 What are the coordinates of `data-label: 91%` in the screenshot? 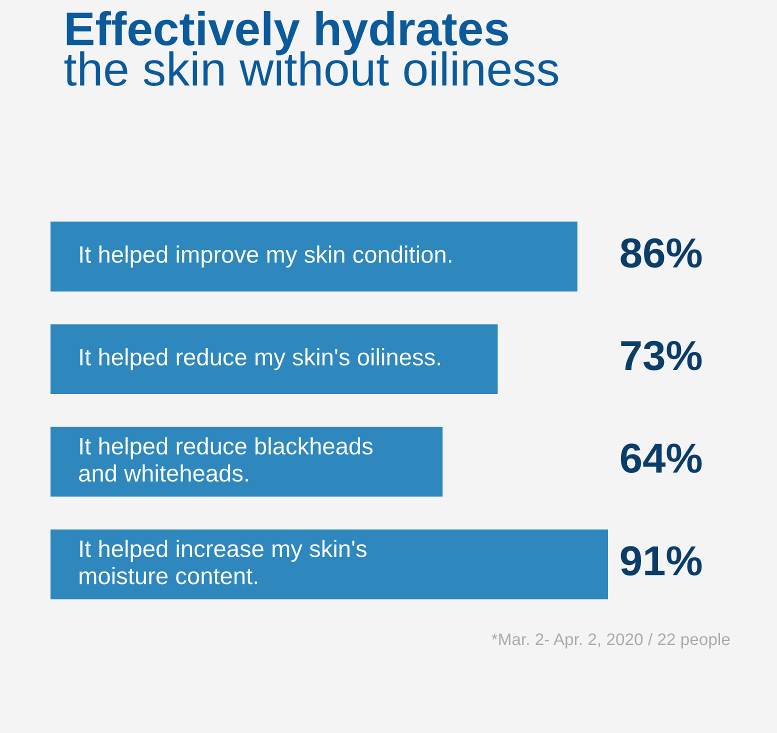 It's located at (661, 561).